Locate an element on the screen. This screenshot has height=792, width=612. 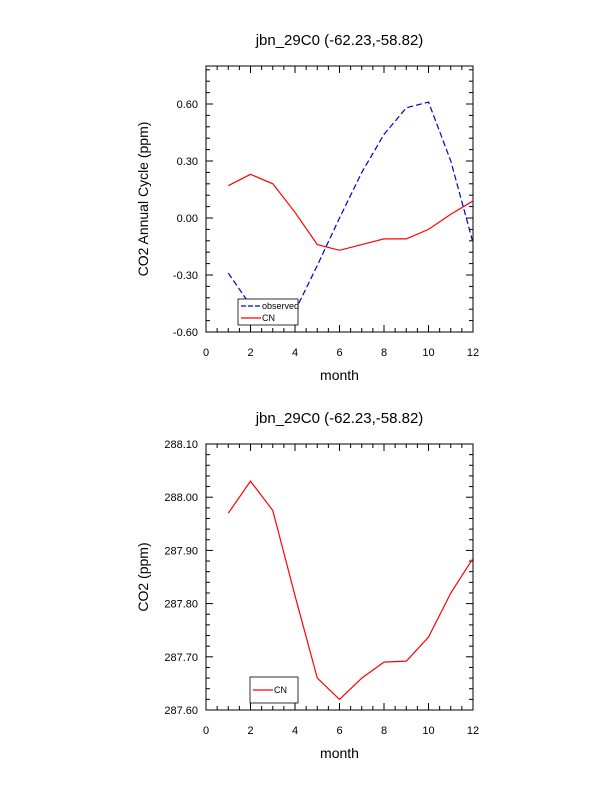
y-tick-label: 287.60 is located at coordinates (181, 711).